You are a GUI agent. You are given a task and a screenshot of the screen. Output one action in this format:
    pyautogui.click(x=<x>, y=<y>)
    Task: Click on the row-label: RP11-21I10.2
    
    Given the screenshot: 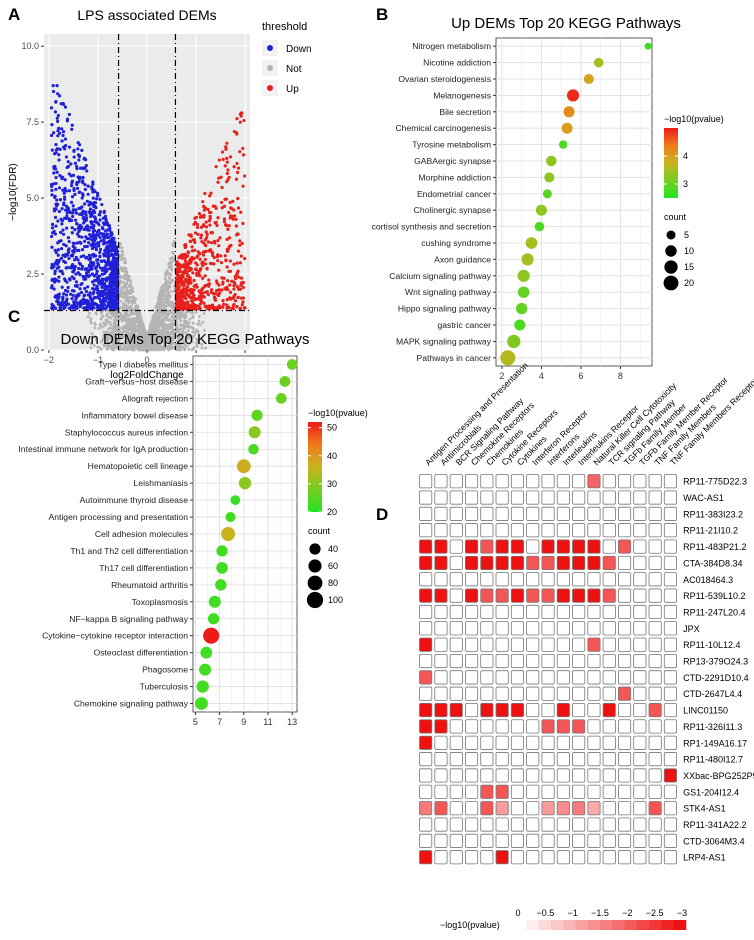 What is the action you would take?
    pyautogui.click(x=710, y=531)
    